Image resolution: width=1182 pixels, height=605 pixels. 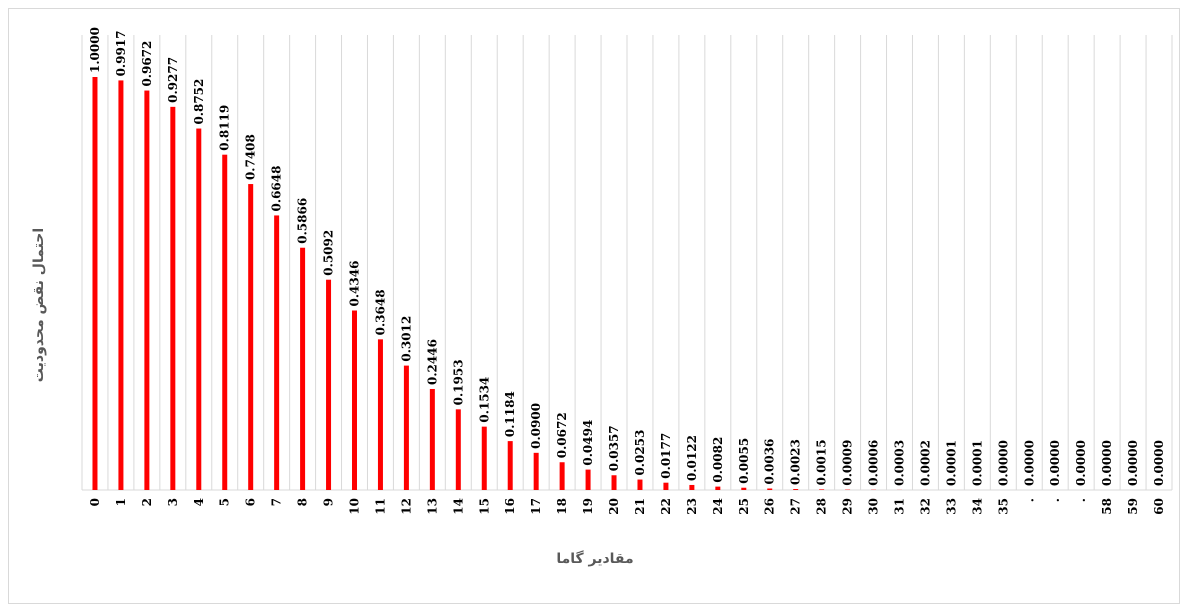 What do you see at coordinates (822, 462) in the screenshot?
I see `data-label: 0.0015` at bounding box center [822, 462].